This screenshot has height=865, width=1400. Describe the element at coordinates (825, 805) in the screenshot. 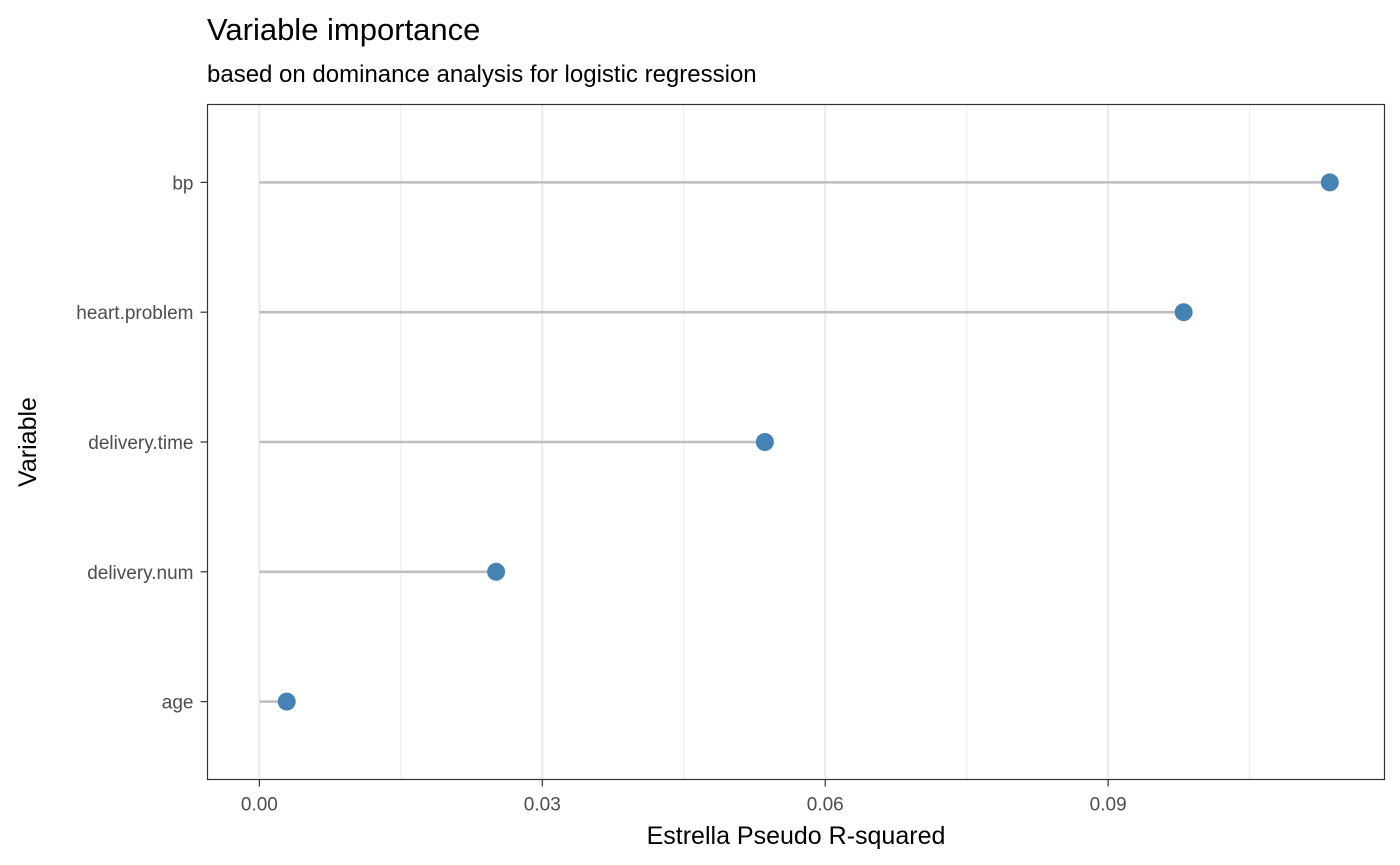

I see `x-tick-label: 0.06` at that location.